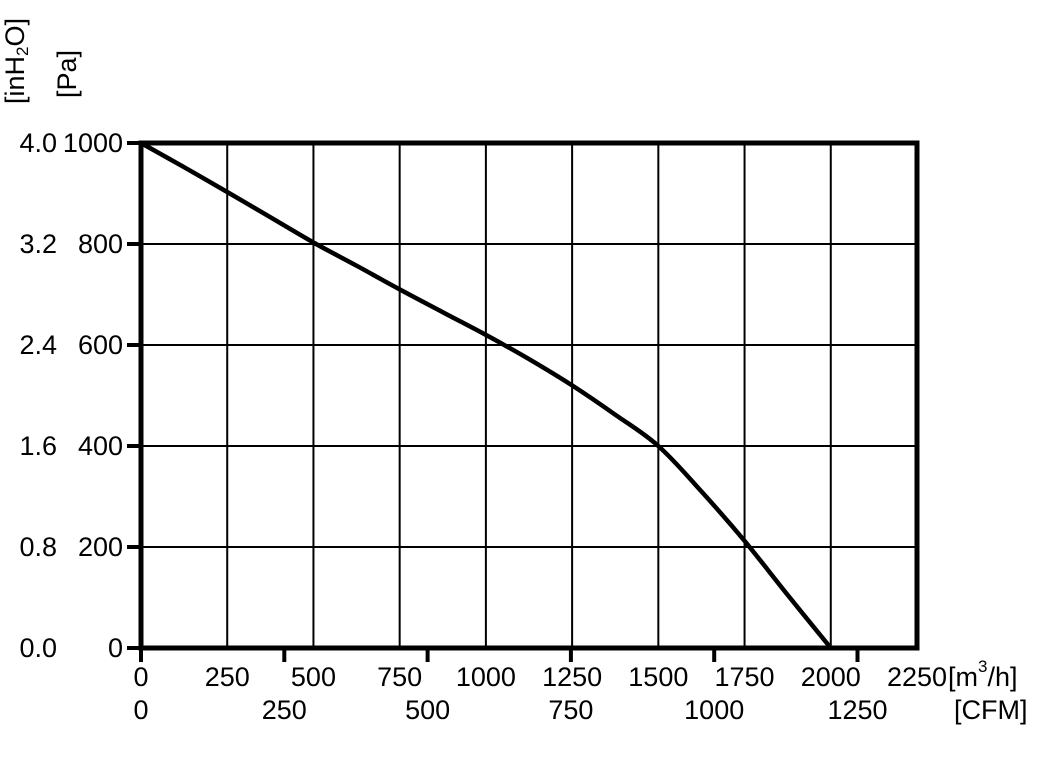 The image size is (1050, 757). I want to click on y-tick-label-inh2o: 4.0, so click(38, 143).